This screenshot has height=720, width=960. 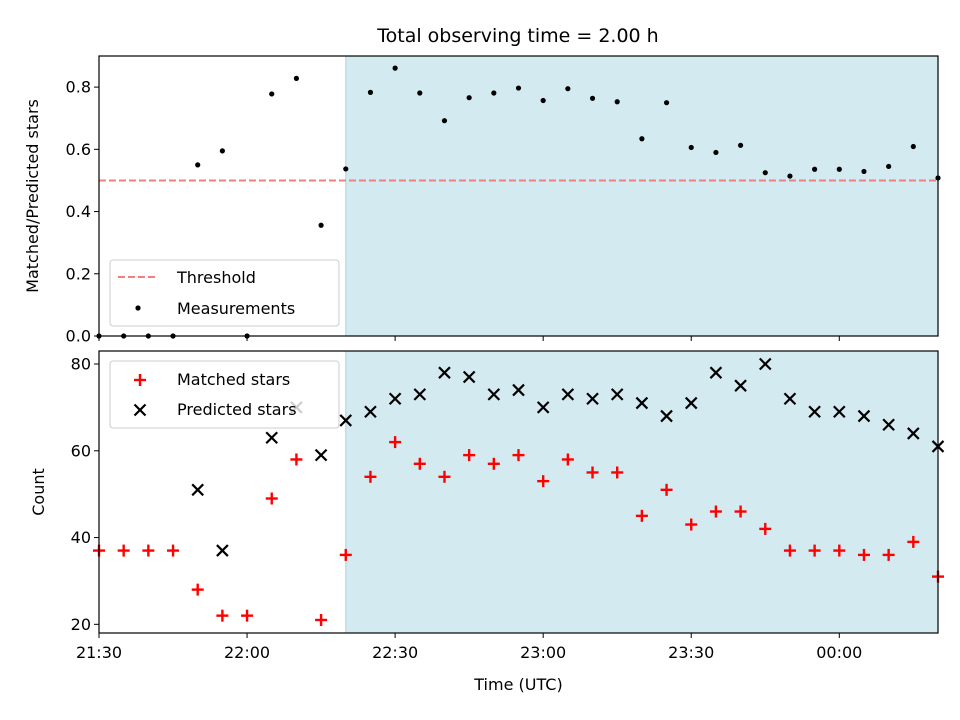 What do you see at coordinates (395, 652) in the screenshot?
I see `x-tick-label: 22:30` at bounding box center [395, 652].